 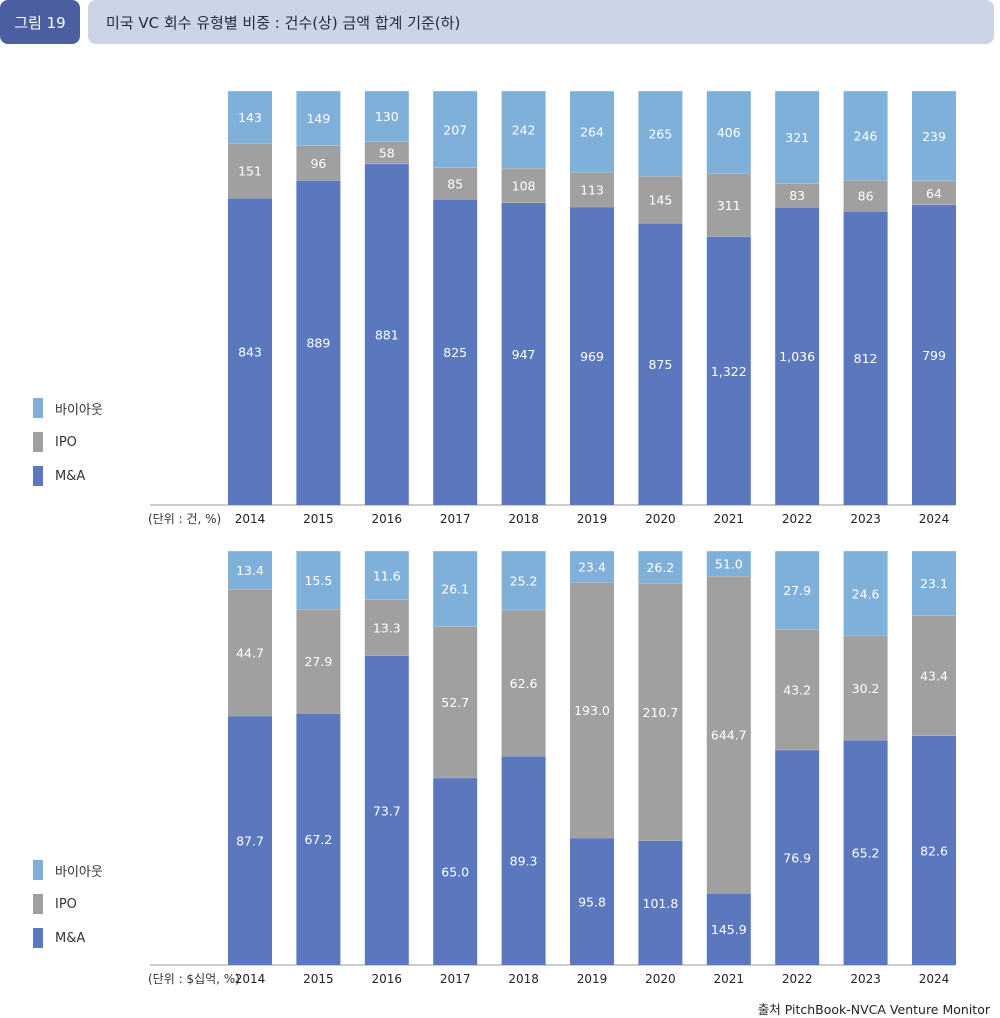 I want to click on data-label-ipo-2024: 43.4, so click(x=934, y=675).